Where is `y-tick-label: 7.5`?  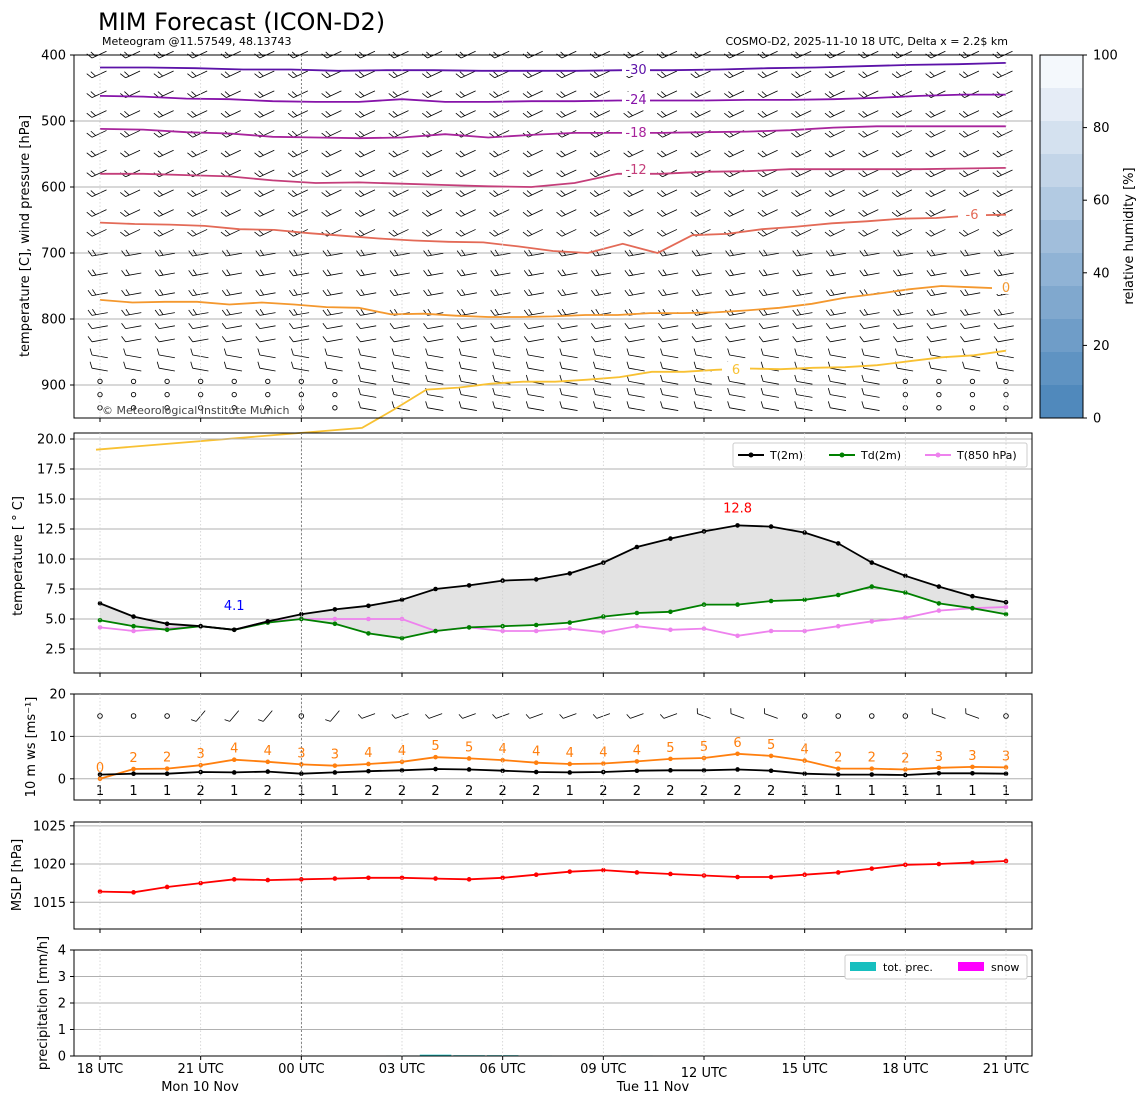
y-tick-label: 7.5 is located at coordinates (55, 590).